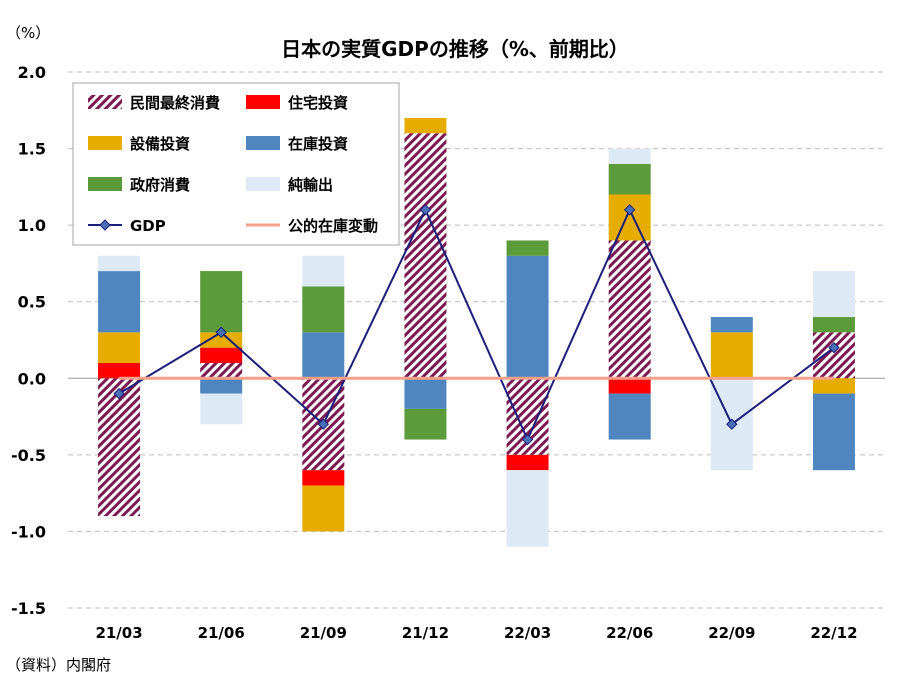 Image resolution: width=900 pixels, height=692 pixels. Describe the element at coordinates (28, 33) in the screenshot. I see `y-unit-label: （%）` at that location.